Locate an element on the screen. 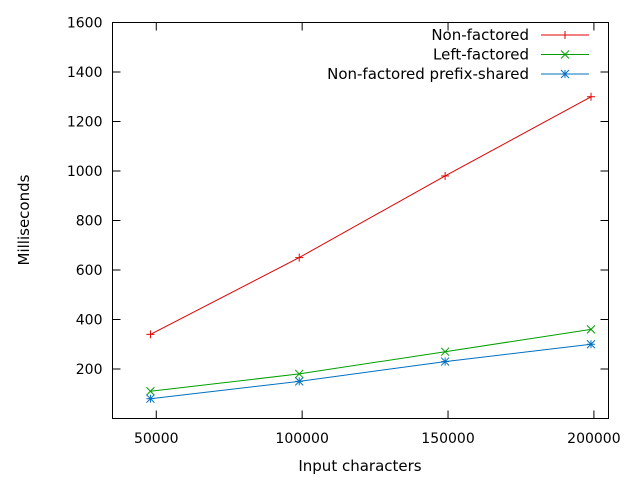 The height and width of the screenshot is (480, 640). legend-entry: Left-factored is located at coordinates (511, 55).